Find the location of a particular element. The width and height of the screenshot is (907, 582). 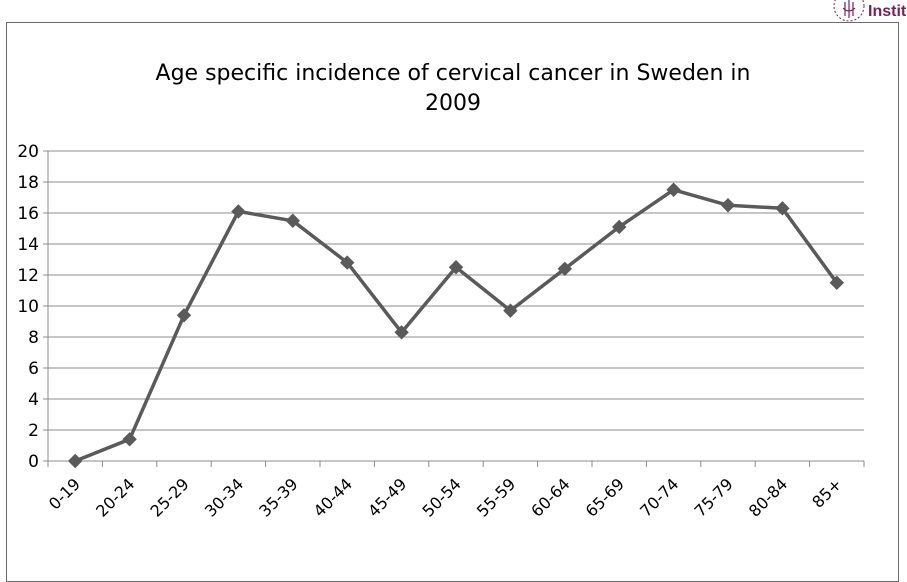

institute-logo: Institute is located at coordinates (869, 12).